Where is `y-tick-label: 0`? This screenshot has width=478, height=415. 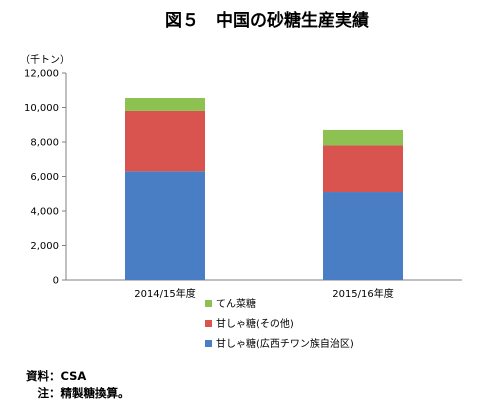
y-tick-label: 0 is located at coordinates (56, 281).